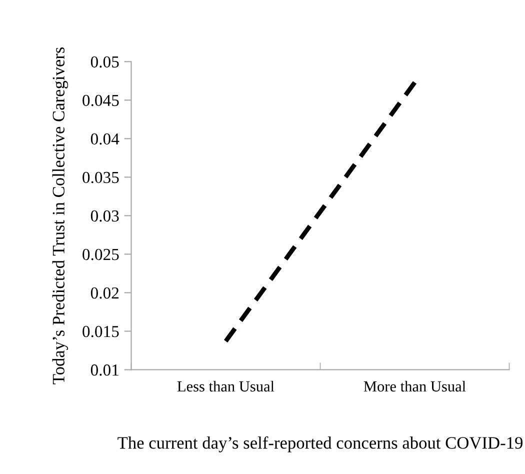  I want to click on y-tick-label: 0.02, so click(104, 293).